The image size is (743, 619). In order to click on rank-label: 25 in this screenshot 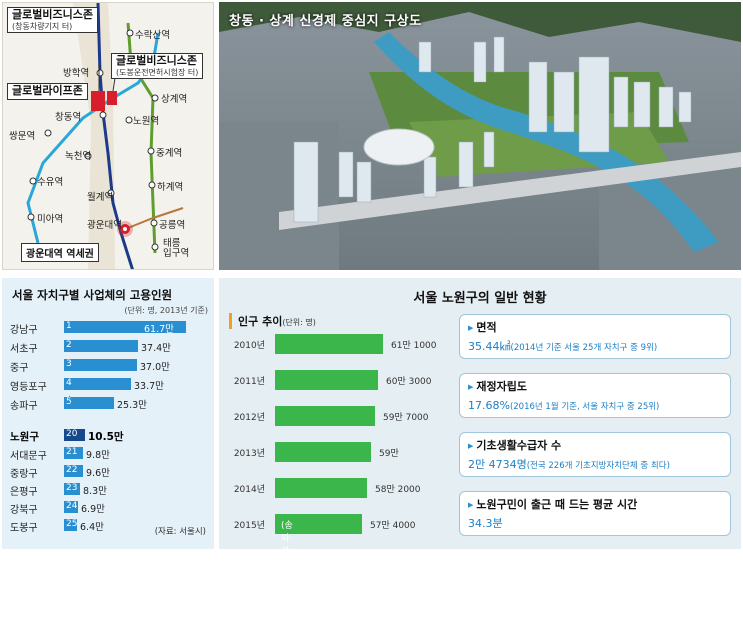, I will do `click(72, 524)`.